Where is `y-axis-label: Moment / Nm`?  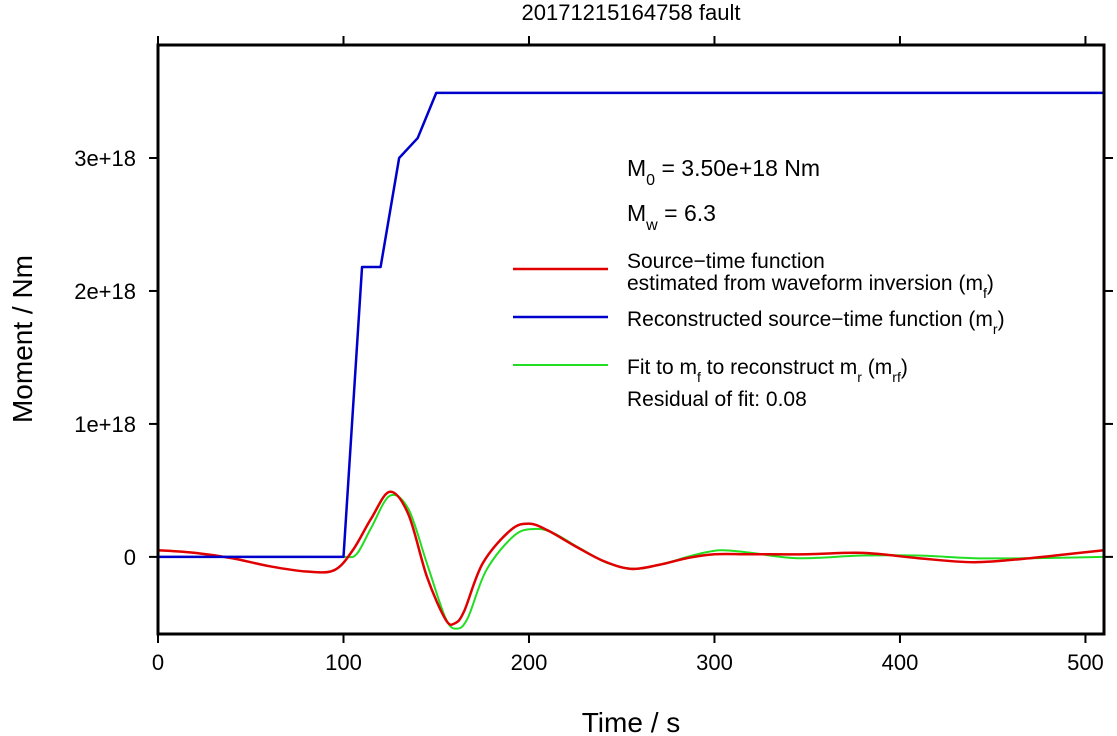
y-axis-label: Moment / Nm is located at coordinates (22, 339).